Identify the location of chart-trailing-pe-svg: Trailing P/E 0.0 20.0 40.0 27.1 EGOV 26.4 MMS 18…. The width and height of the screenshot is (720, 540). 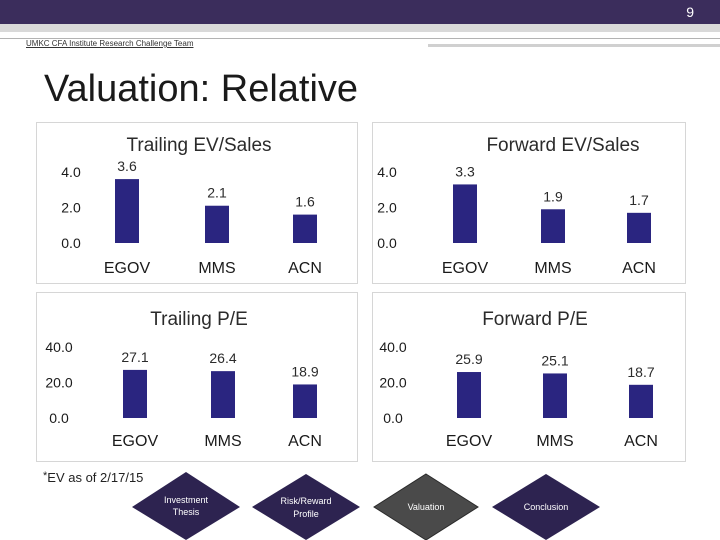
(183, 379).